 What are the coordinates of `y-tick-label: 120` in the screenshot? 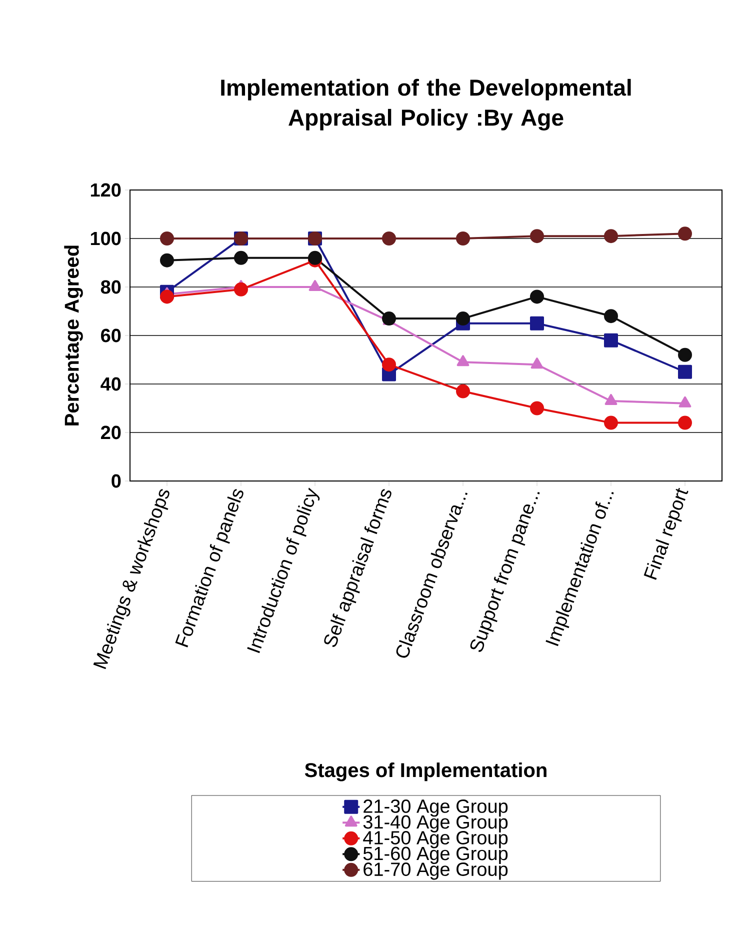 It's located at (105, 190).